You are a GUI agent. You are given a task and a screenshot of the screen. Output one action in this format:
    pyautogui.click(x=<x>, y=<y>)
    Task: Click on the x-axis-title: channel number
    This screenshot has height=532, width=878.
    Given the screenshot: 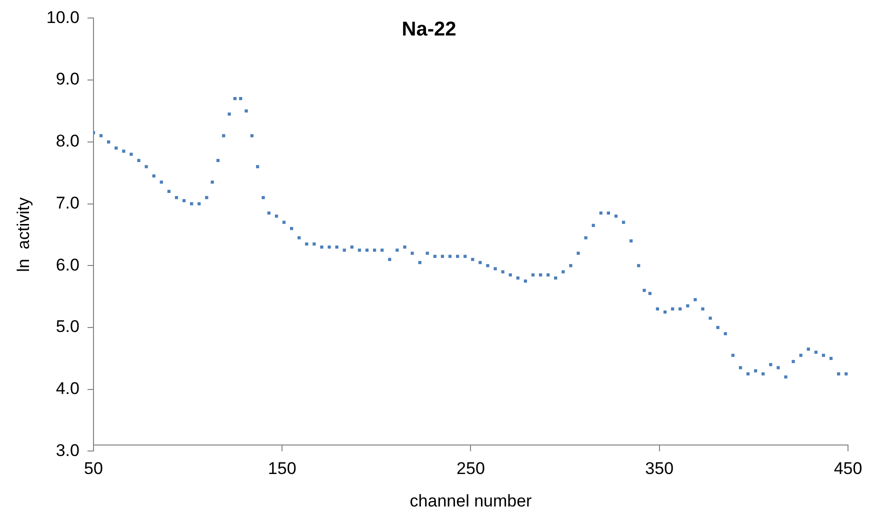 What is the action you would take?
    pyautogui.click(x=471, y=500)
    